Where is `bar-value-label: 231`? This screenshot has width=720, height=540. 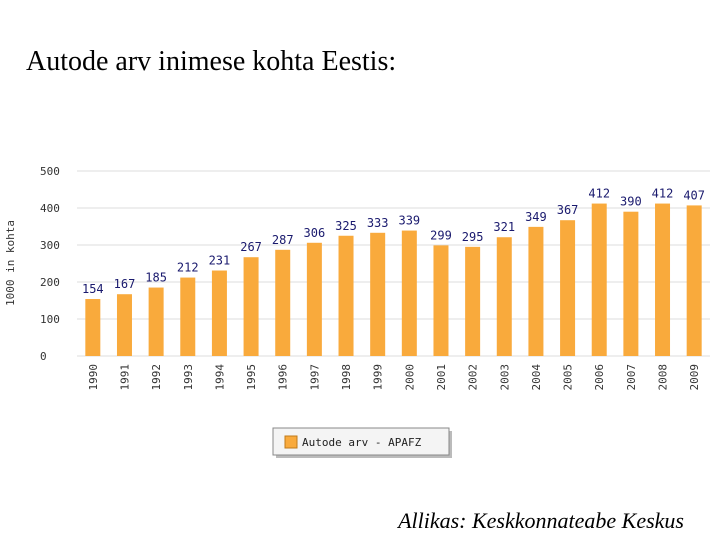
bar-value-label: 231 is located at coordinates (220, 261).